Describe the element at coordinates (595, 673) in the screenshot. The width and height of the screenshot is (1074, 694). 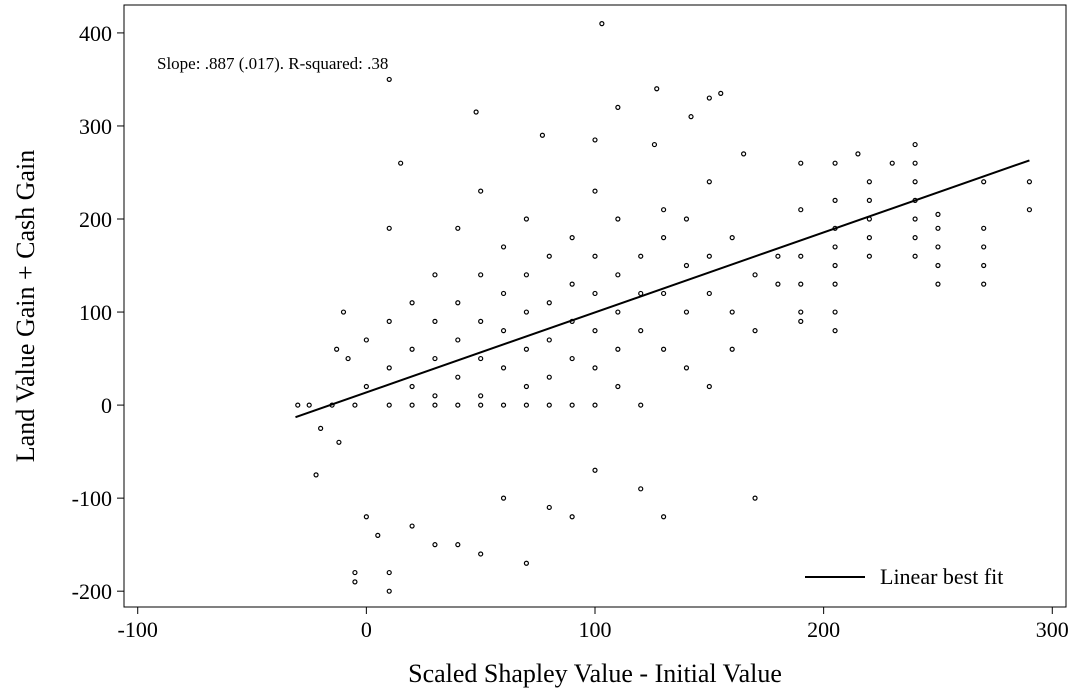
I see `x-axis-label: Scaled Shapley Value - Initial Value` at that location.